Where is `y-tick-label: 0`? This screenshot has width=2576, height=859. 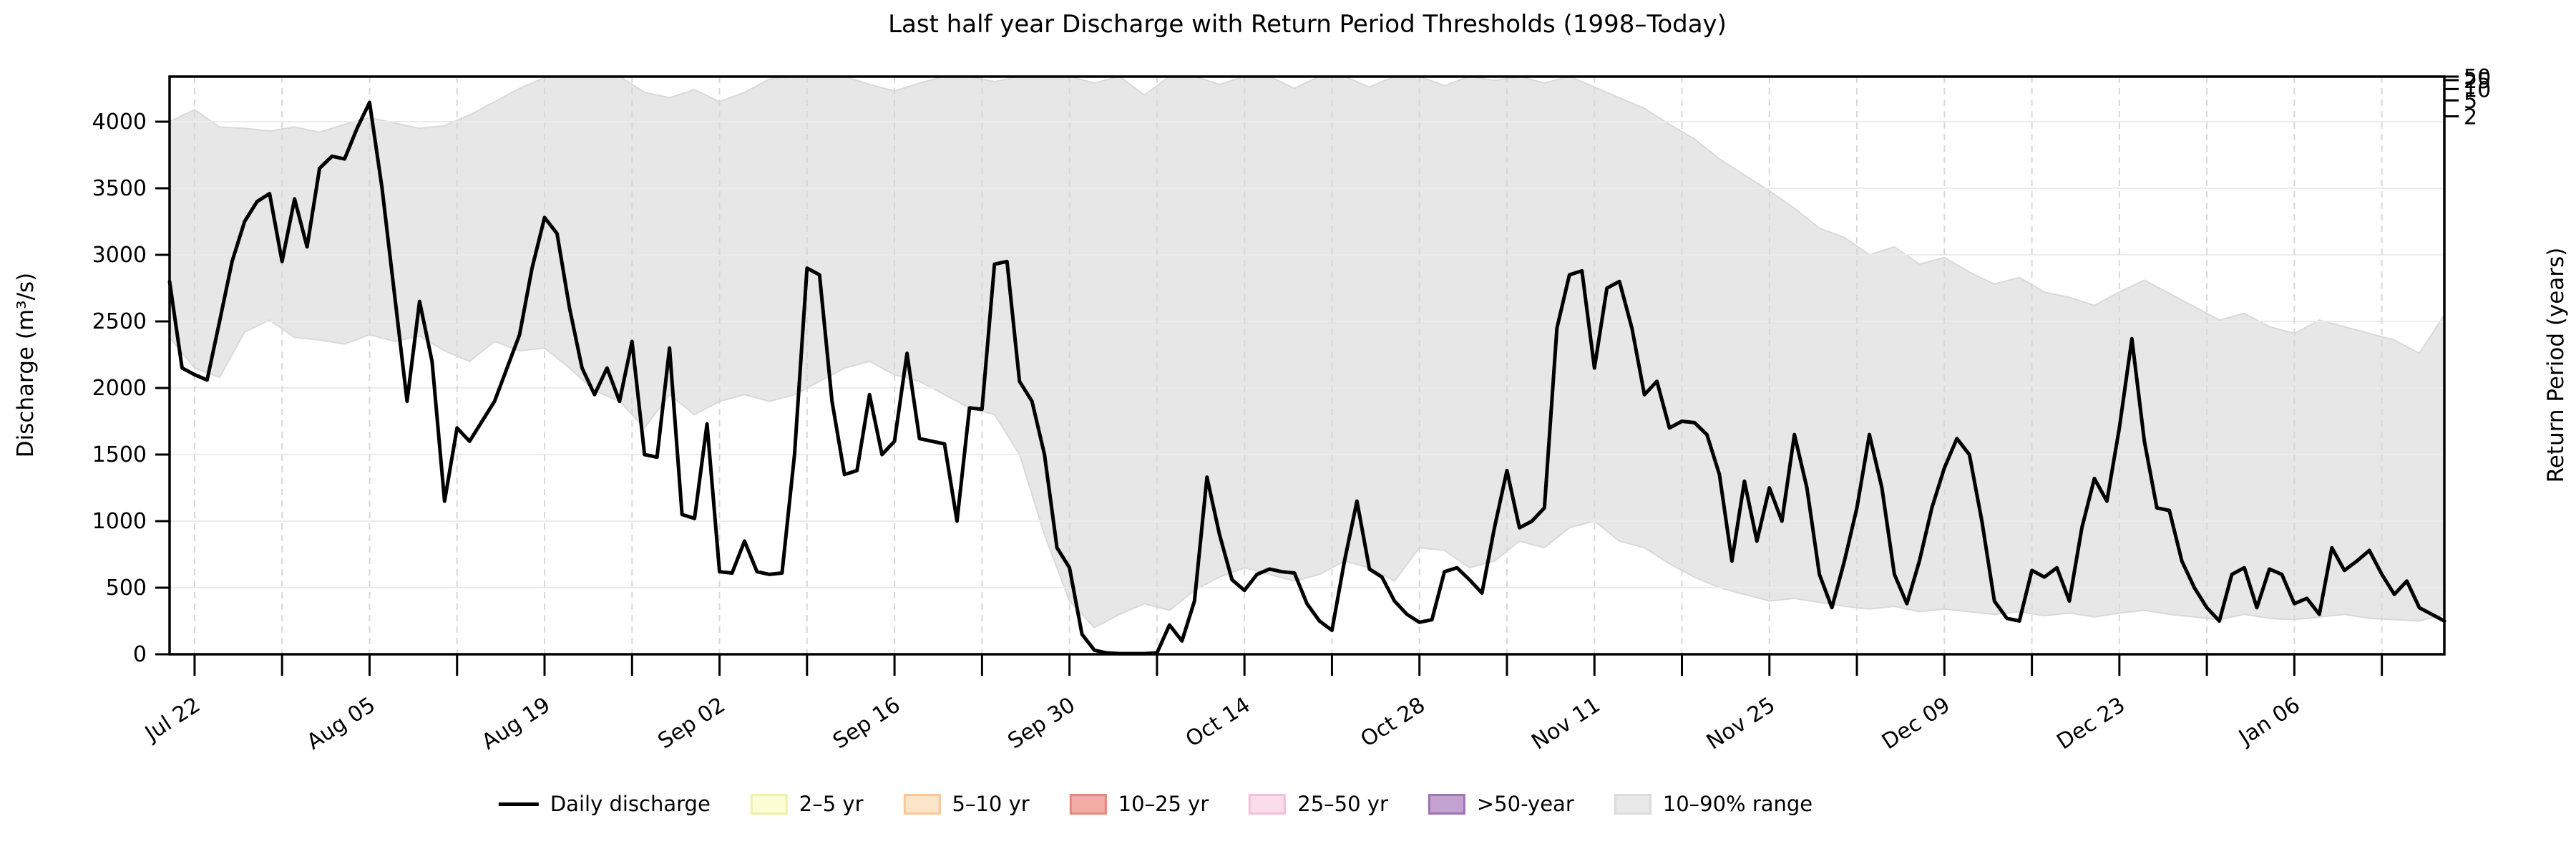 y-tick-label: 0 is located at coordinates (140, 654).